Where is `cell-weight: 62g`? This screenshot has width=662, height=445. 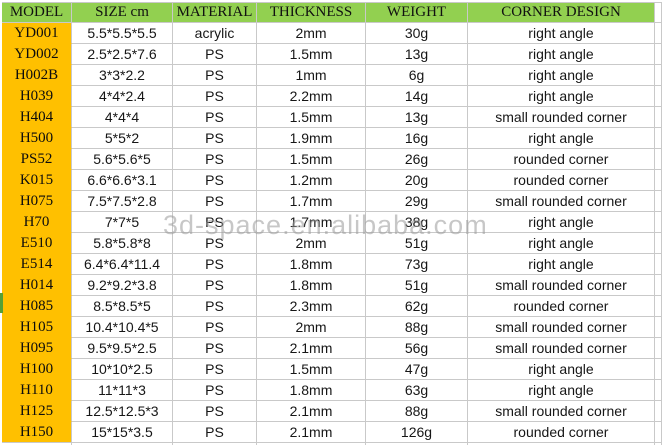
cell-weight: 62g is located at coordinates (417, 306).